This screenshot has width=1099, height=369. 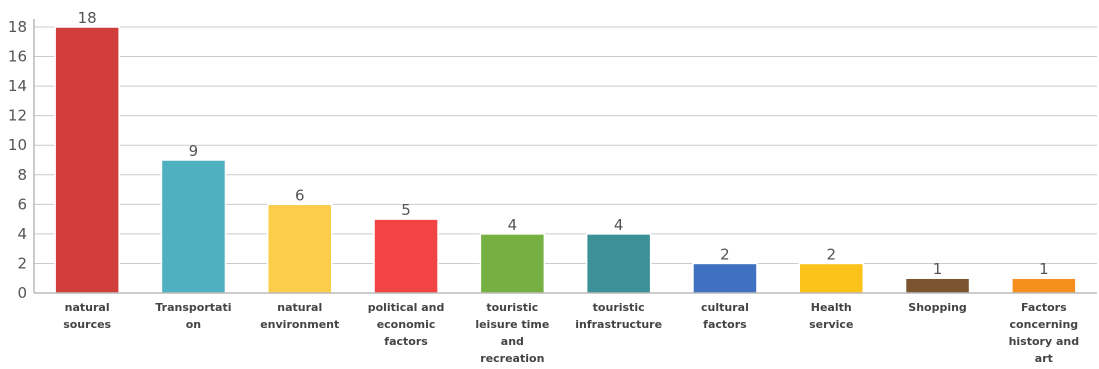 What do you see at coordinates (406, 324) in the screenshot?
I see `x-tick-label: economic` at bounding box center [406, 324].